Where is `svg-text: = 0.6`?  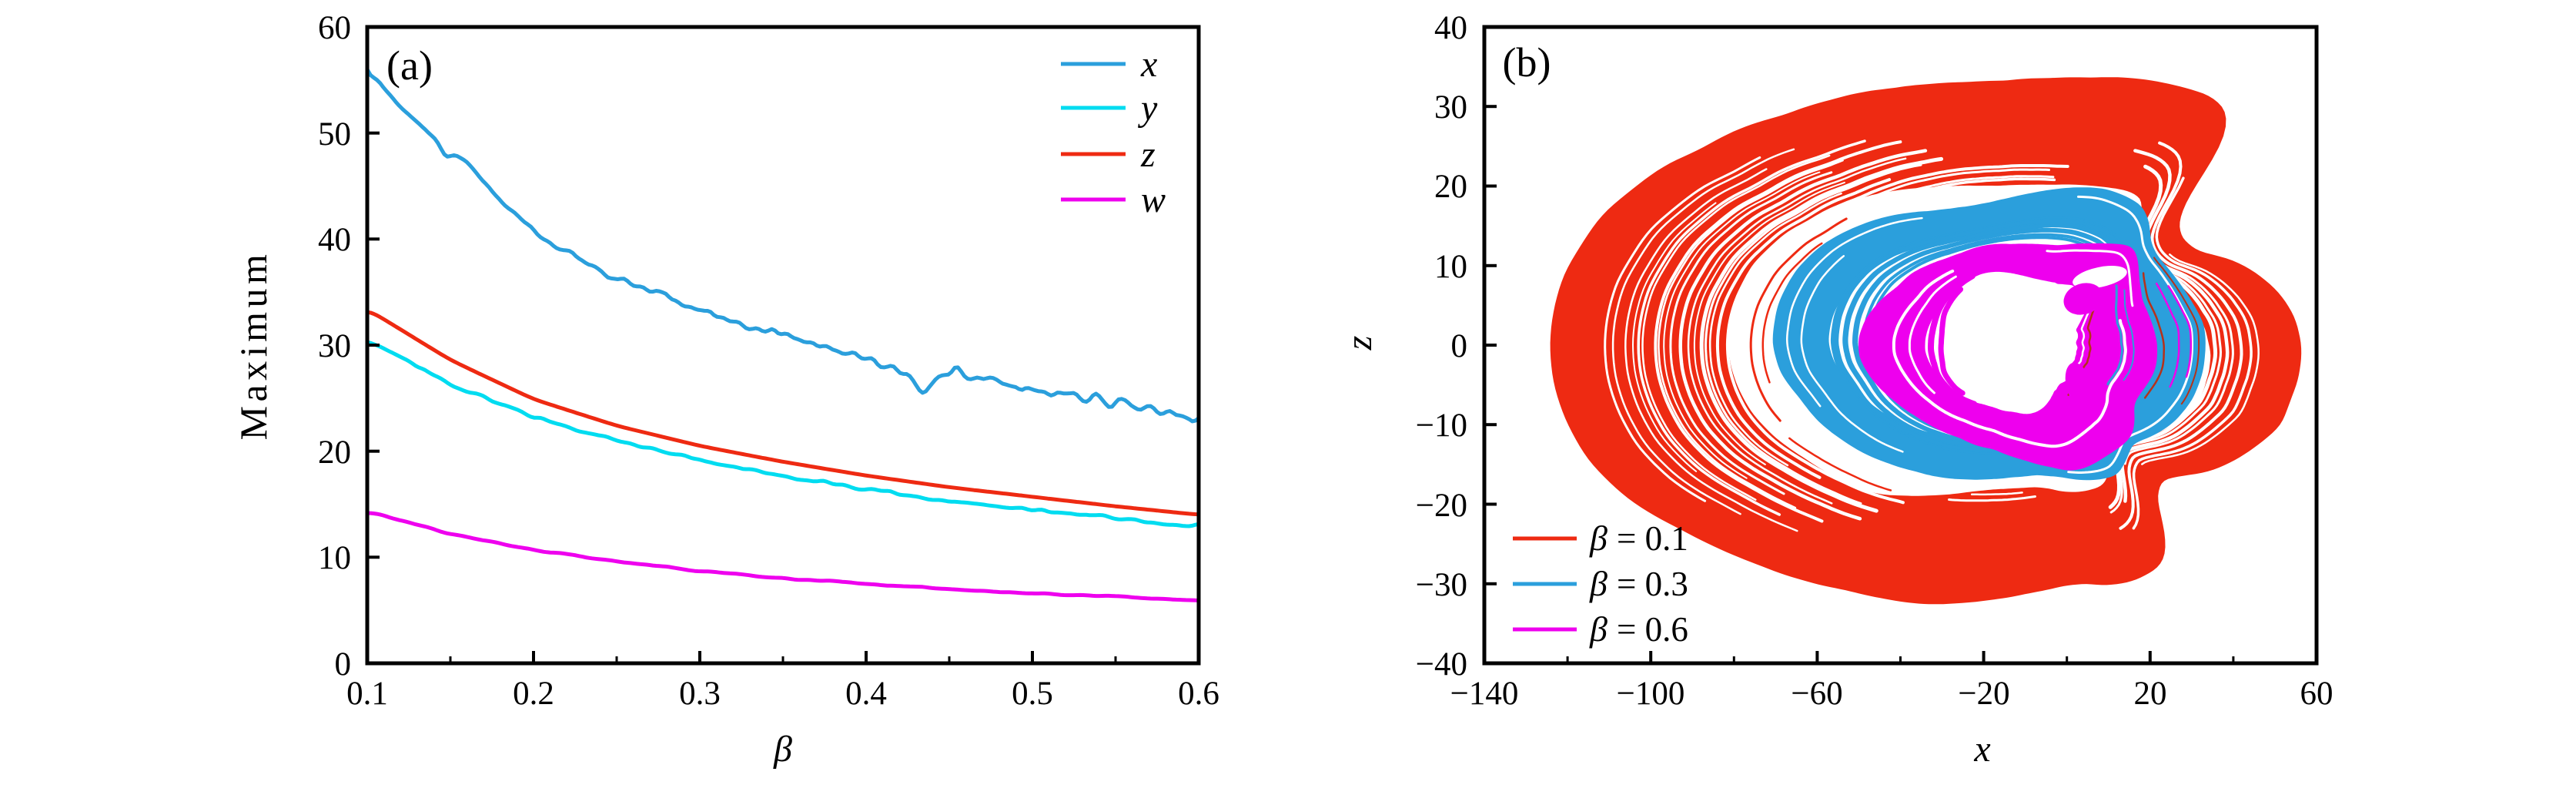
svg-text: = 0.6 is located at coordinates (1653, 629).